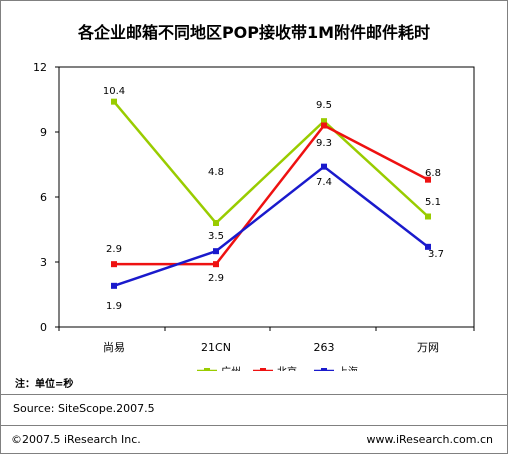 The height and width of the screenshot is (454, 508). What do you see at coordinates (253, 32) in the screenshot?
I see `chart-title: 各企业邮箱不同地区POP接收带1M附件邮件耗时` at bounding box center [253, 32].